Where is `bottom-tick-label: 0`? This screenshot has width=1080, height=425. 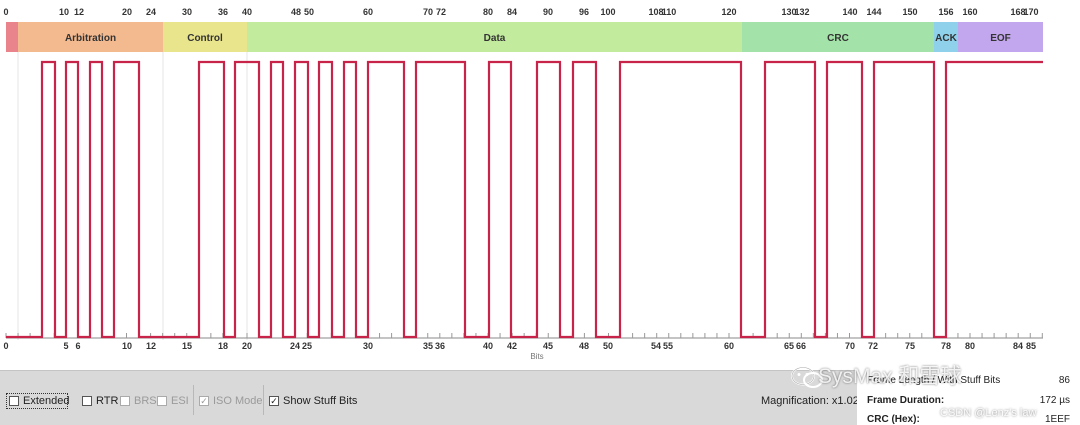 bottom-tick-label: 0 is located at coordinates (5, 346).